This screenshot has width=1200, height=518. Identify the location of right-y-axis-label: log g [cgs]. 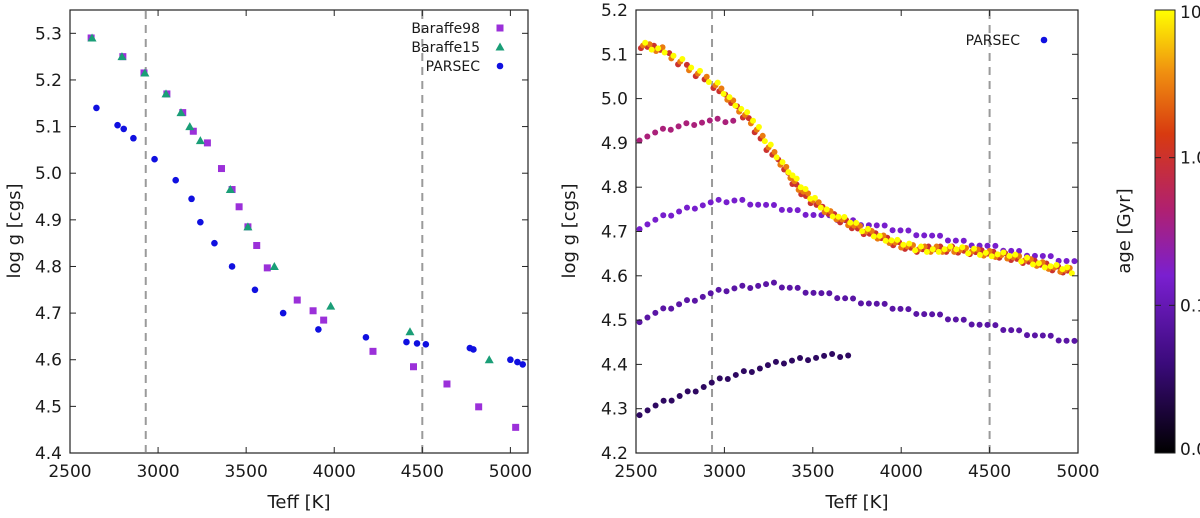
(569, 230).